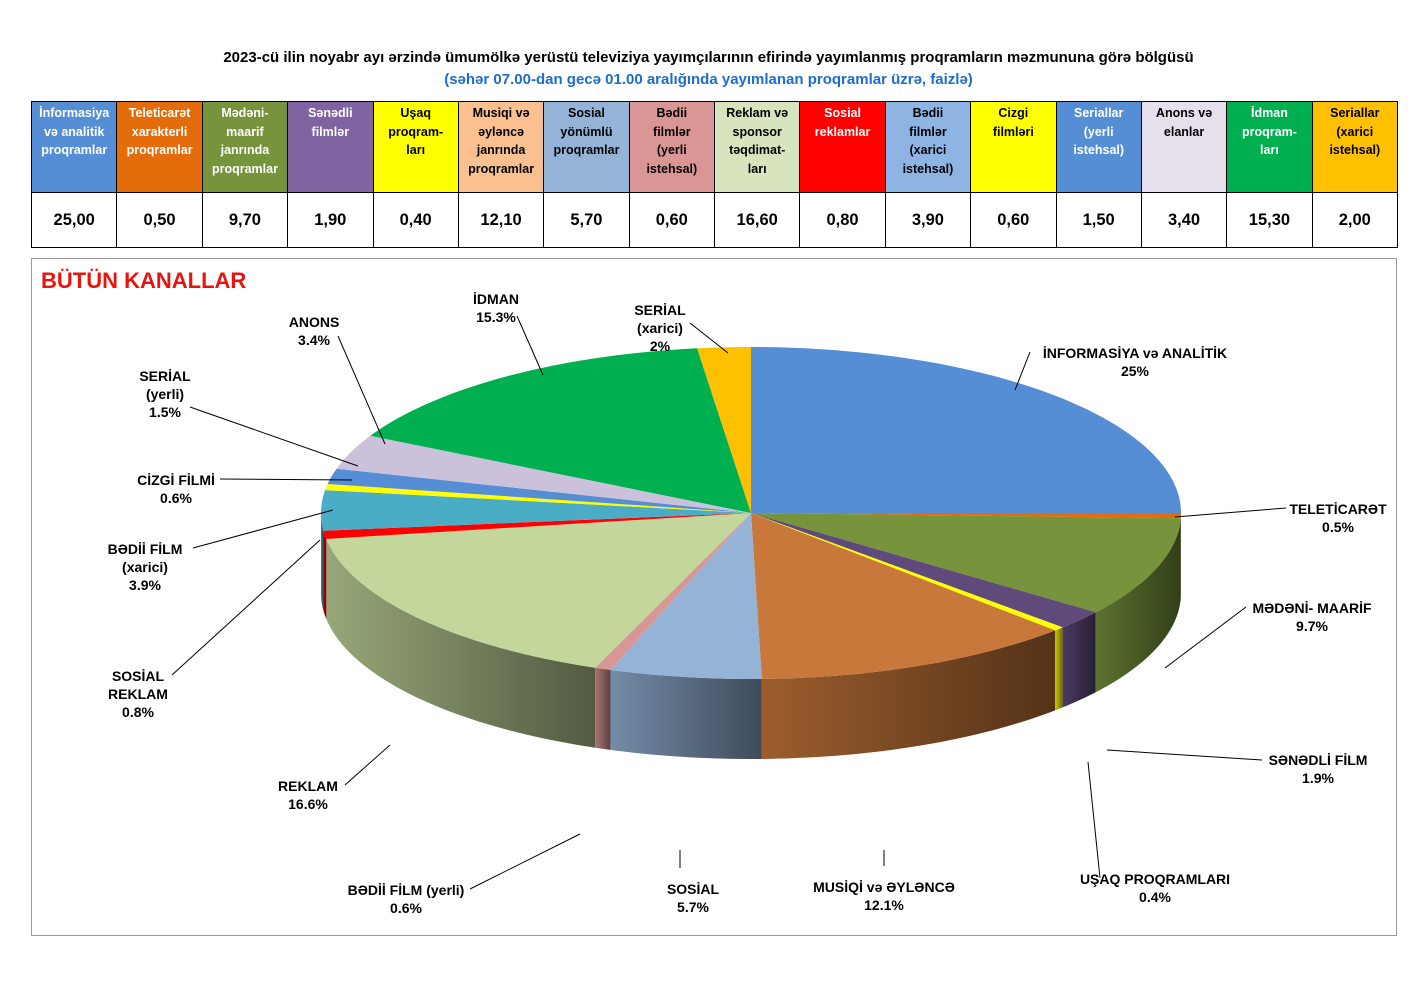 The width and height of the screenshot is (1417, 1003). What do you see at coordinates (586, 131) in the screenshot?
I see `table-header-label: Sosial yönümlü proqramlar` at bounding box center [586, 131].